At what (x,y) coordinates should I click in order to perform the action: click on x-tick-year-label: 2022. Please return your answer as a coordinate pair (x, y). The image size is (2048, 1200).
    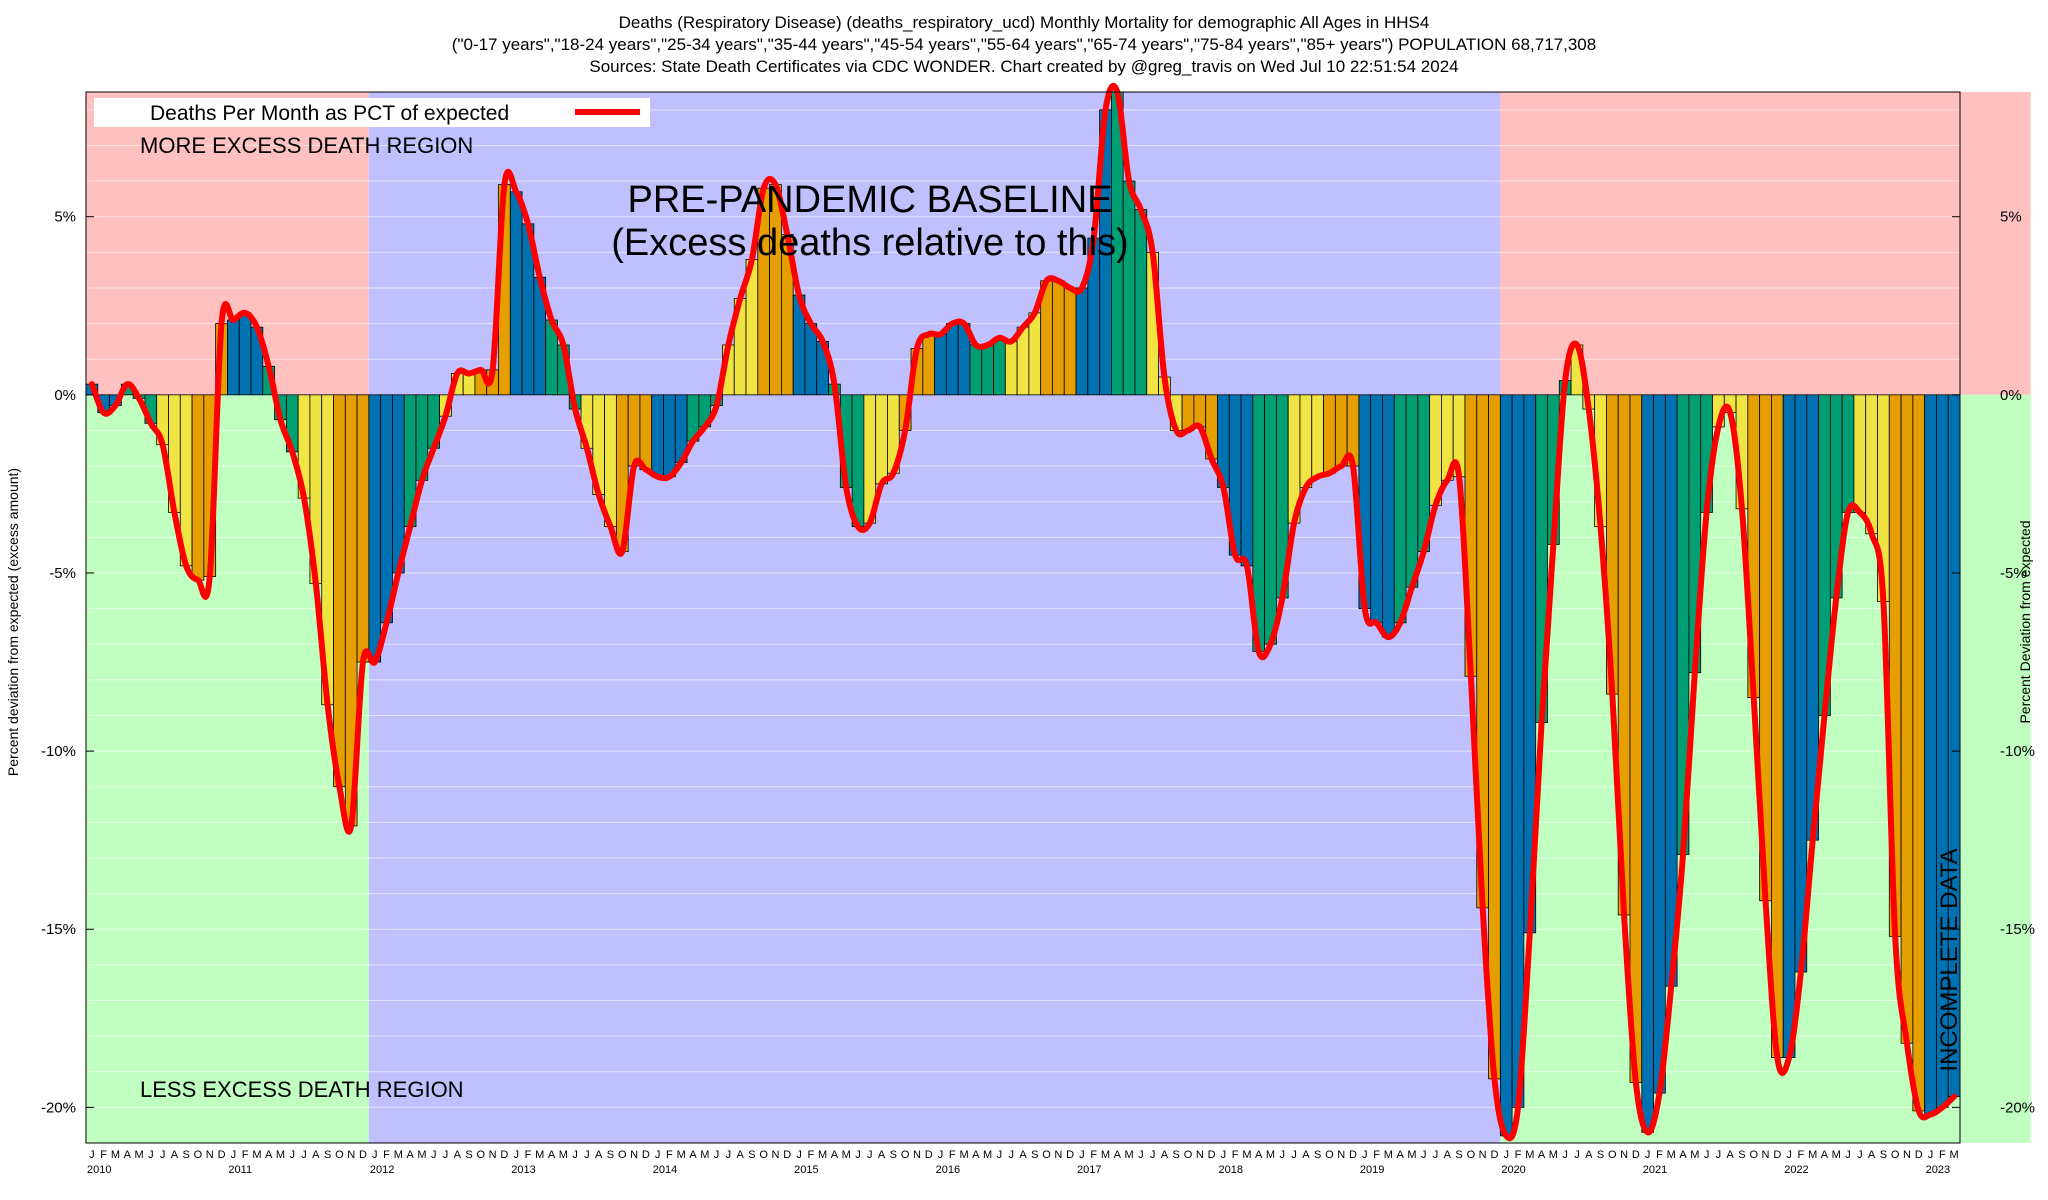
    Looking at the image, I should click on (1796, 1170).